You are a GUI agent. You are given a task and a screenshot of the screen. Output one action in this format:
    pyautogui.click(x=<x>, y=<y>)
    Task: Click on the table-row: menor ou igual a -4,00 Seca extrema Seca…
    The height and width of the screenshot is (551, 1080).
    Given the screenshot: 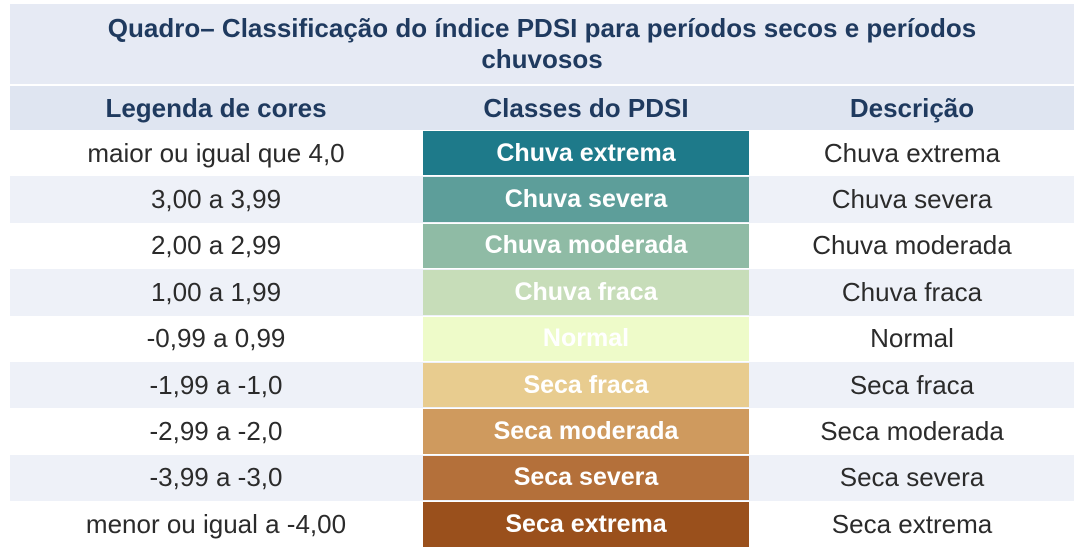 What is the action you would take?
    pyautogui.click(x=542, y=524)
    